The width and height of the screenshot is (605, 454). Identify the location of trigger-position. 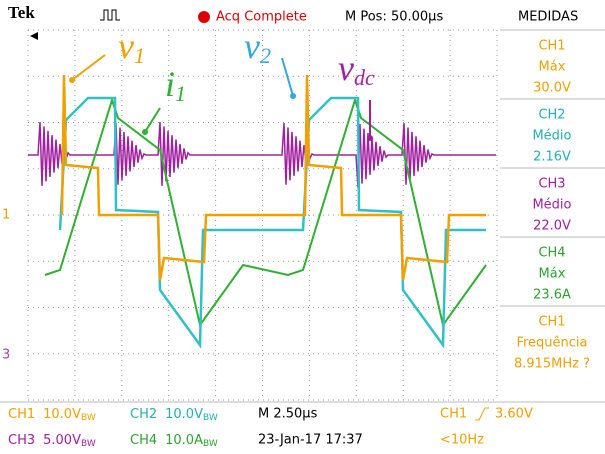
(34, 36).